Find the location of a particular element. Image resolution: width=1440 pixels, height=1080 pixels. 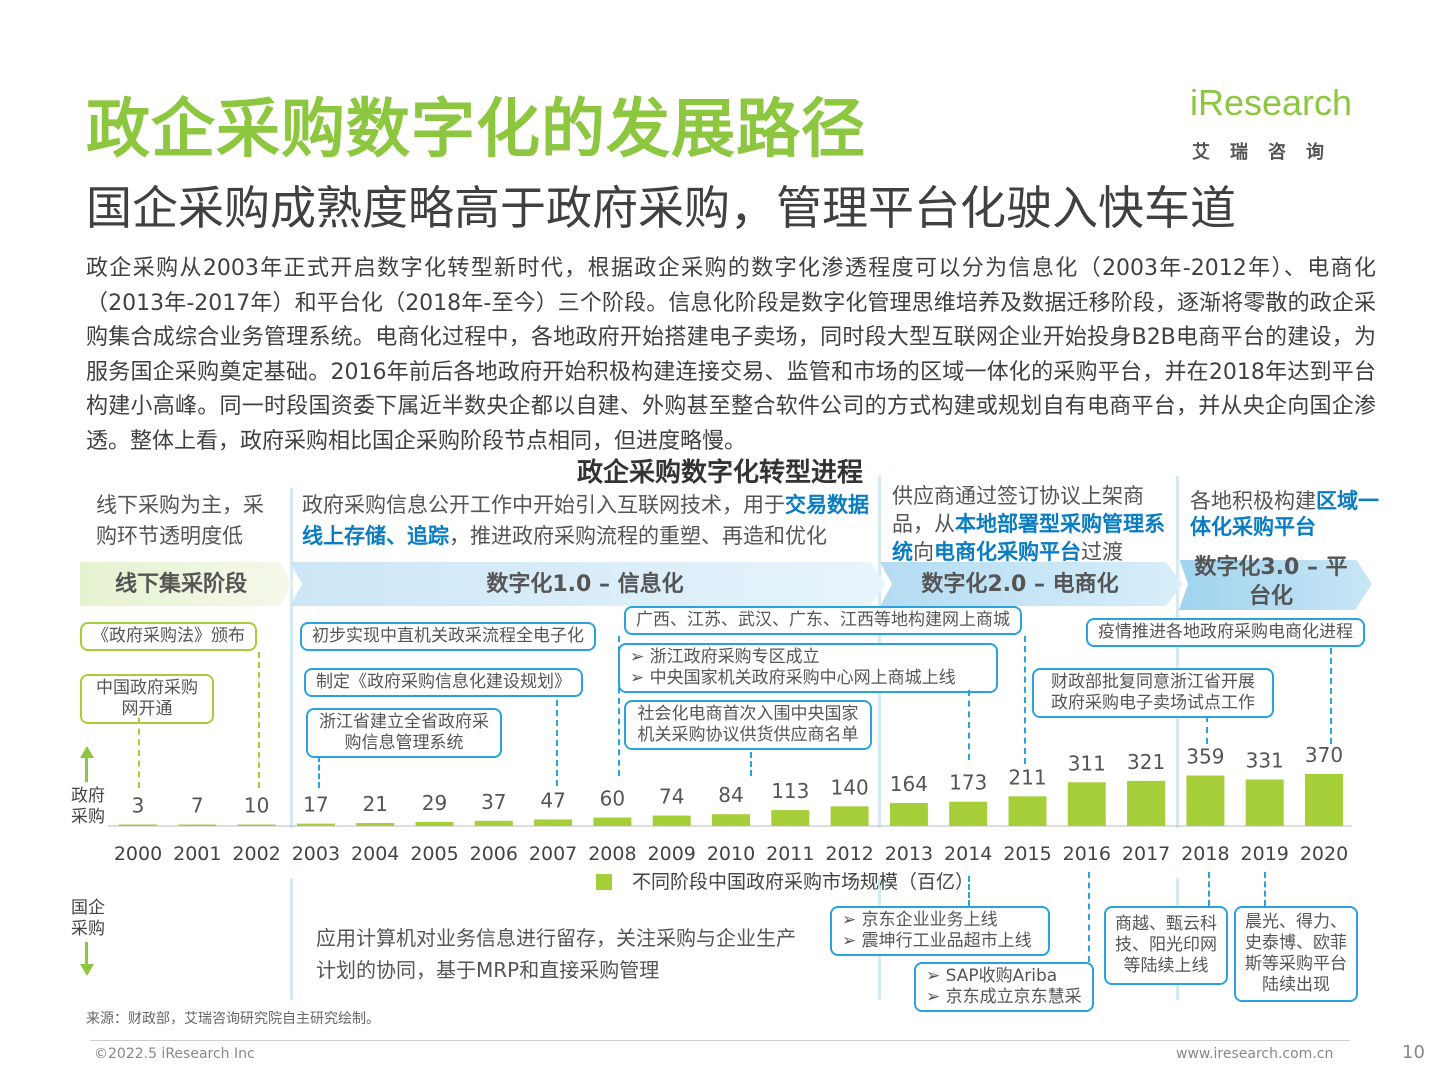

desc-text: 政府采购信息公开工作中开始引入互联网技术，用于 is located at coordinates (543, 505).